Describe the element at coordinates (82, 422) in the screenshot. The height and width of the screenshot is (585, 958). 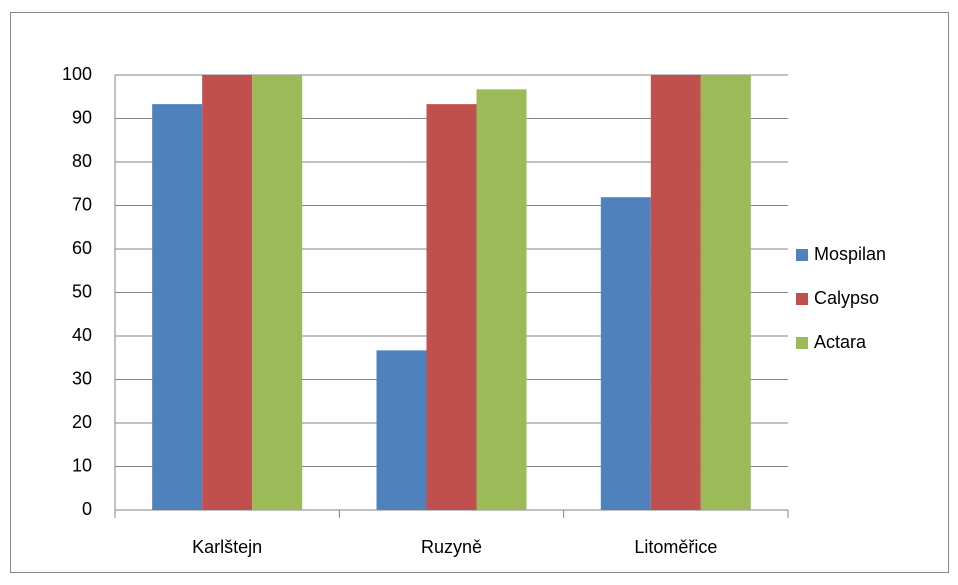
I see `y-tick-label: 20` at that location.